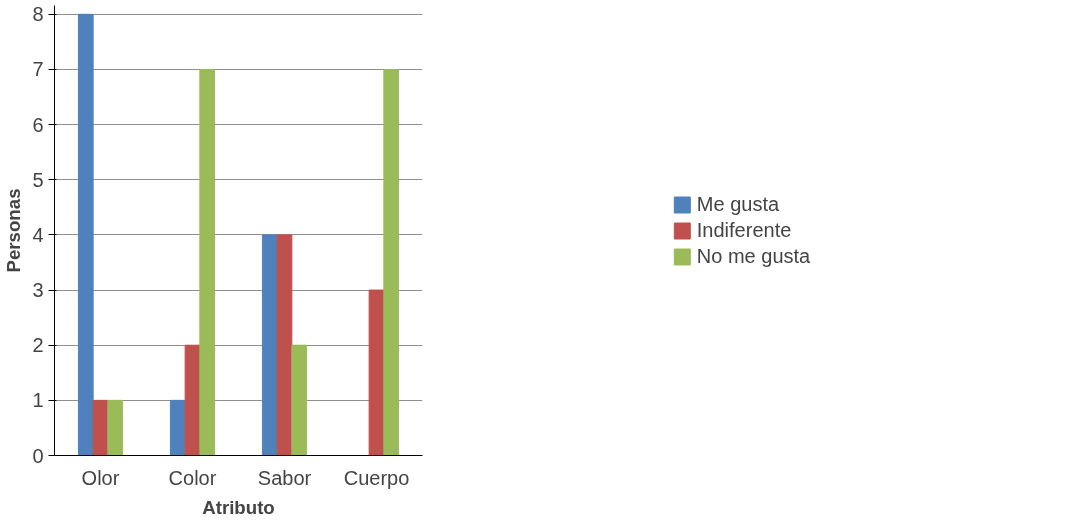  Describe the element at coordinates (284, 477) in the screenshot. I see `x-tick-label: Sabor` at that location.